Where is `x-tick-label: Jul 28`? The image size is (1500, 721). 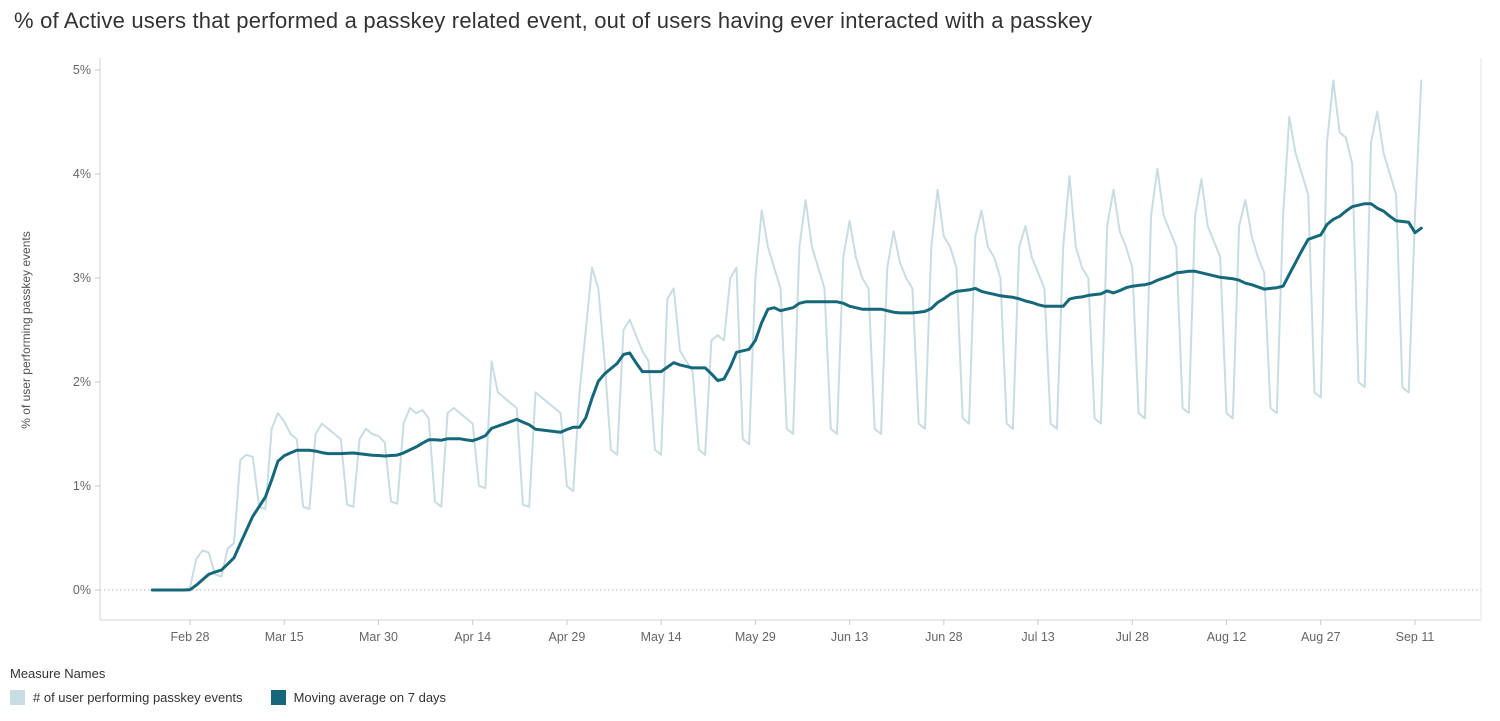 x-tick-label: Jul 28 is located at coordinates (1132, 637).